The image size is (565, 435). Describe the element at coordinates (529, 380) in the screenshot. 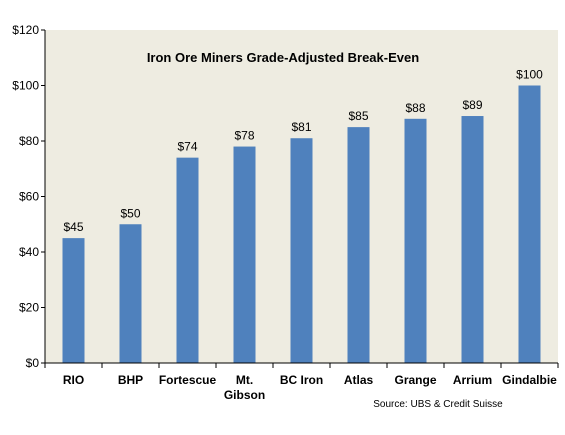

I see `x-tick-label: Gindalbie` at that location.